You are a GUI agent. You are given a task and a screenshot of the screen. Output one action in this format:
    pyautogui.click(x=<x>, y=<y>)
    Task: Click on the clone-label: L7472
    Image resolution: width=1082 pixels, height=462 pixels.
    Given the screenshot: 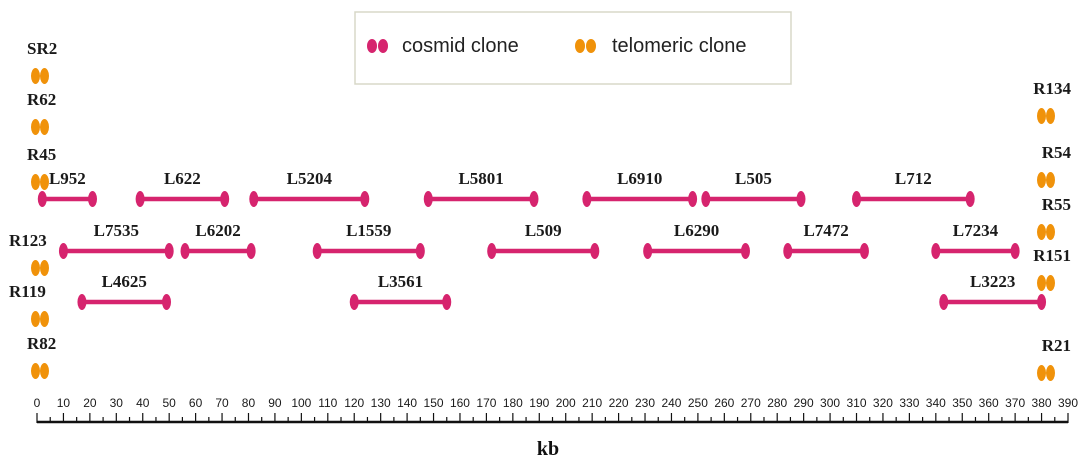 What is the action you would take?
    pyautogui.click(x=825, y=230)
    